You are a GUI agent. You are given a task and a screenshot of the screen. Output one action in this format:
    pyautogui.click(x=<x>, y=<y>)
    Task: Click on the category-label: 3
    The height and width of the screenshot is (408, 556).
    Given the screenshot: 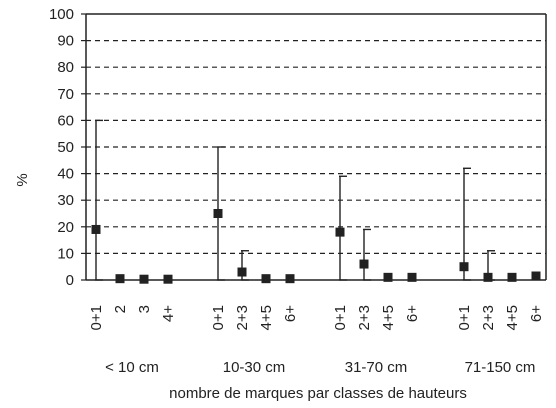 What is the action you would take?
    pyautogui.click(x=144, y=309)
    